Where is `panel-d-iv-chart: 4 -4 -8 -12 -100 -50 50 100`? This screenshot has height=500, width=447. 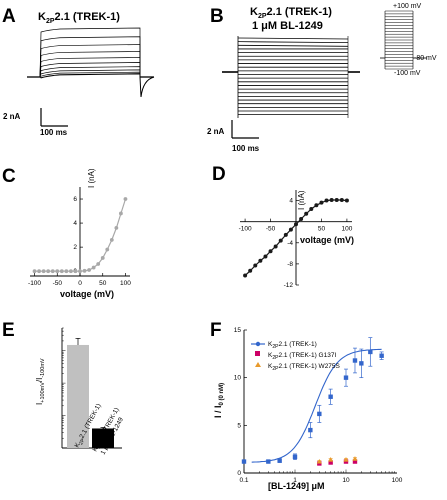
panel-d-iv-chart: 4 -4 -8 -12 -100 -50 50 100 is located at coordinates (296, 239).